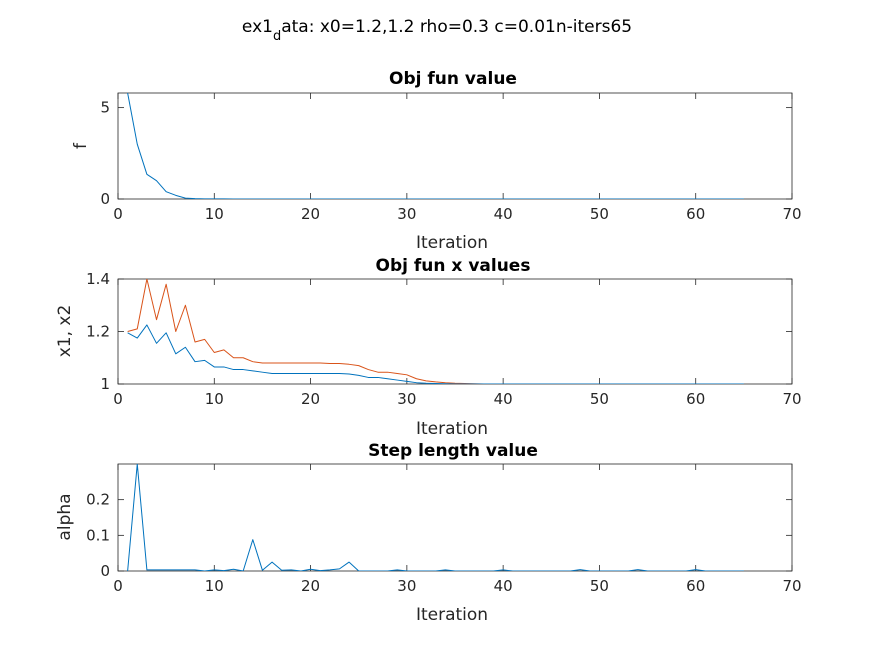 The width and height of the screenshot is (875, 656). What do you see at coordinates (98, 535) in the screenshot?
I see `y-tick-label: 0.1` at bounding box center [98, 535].